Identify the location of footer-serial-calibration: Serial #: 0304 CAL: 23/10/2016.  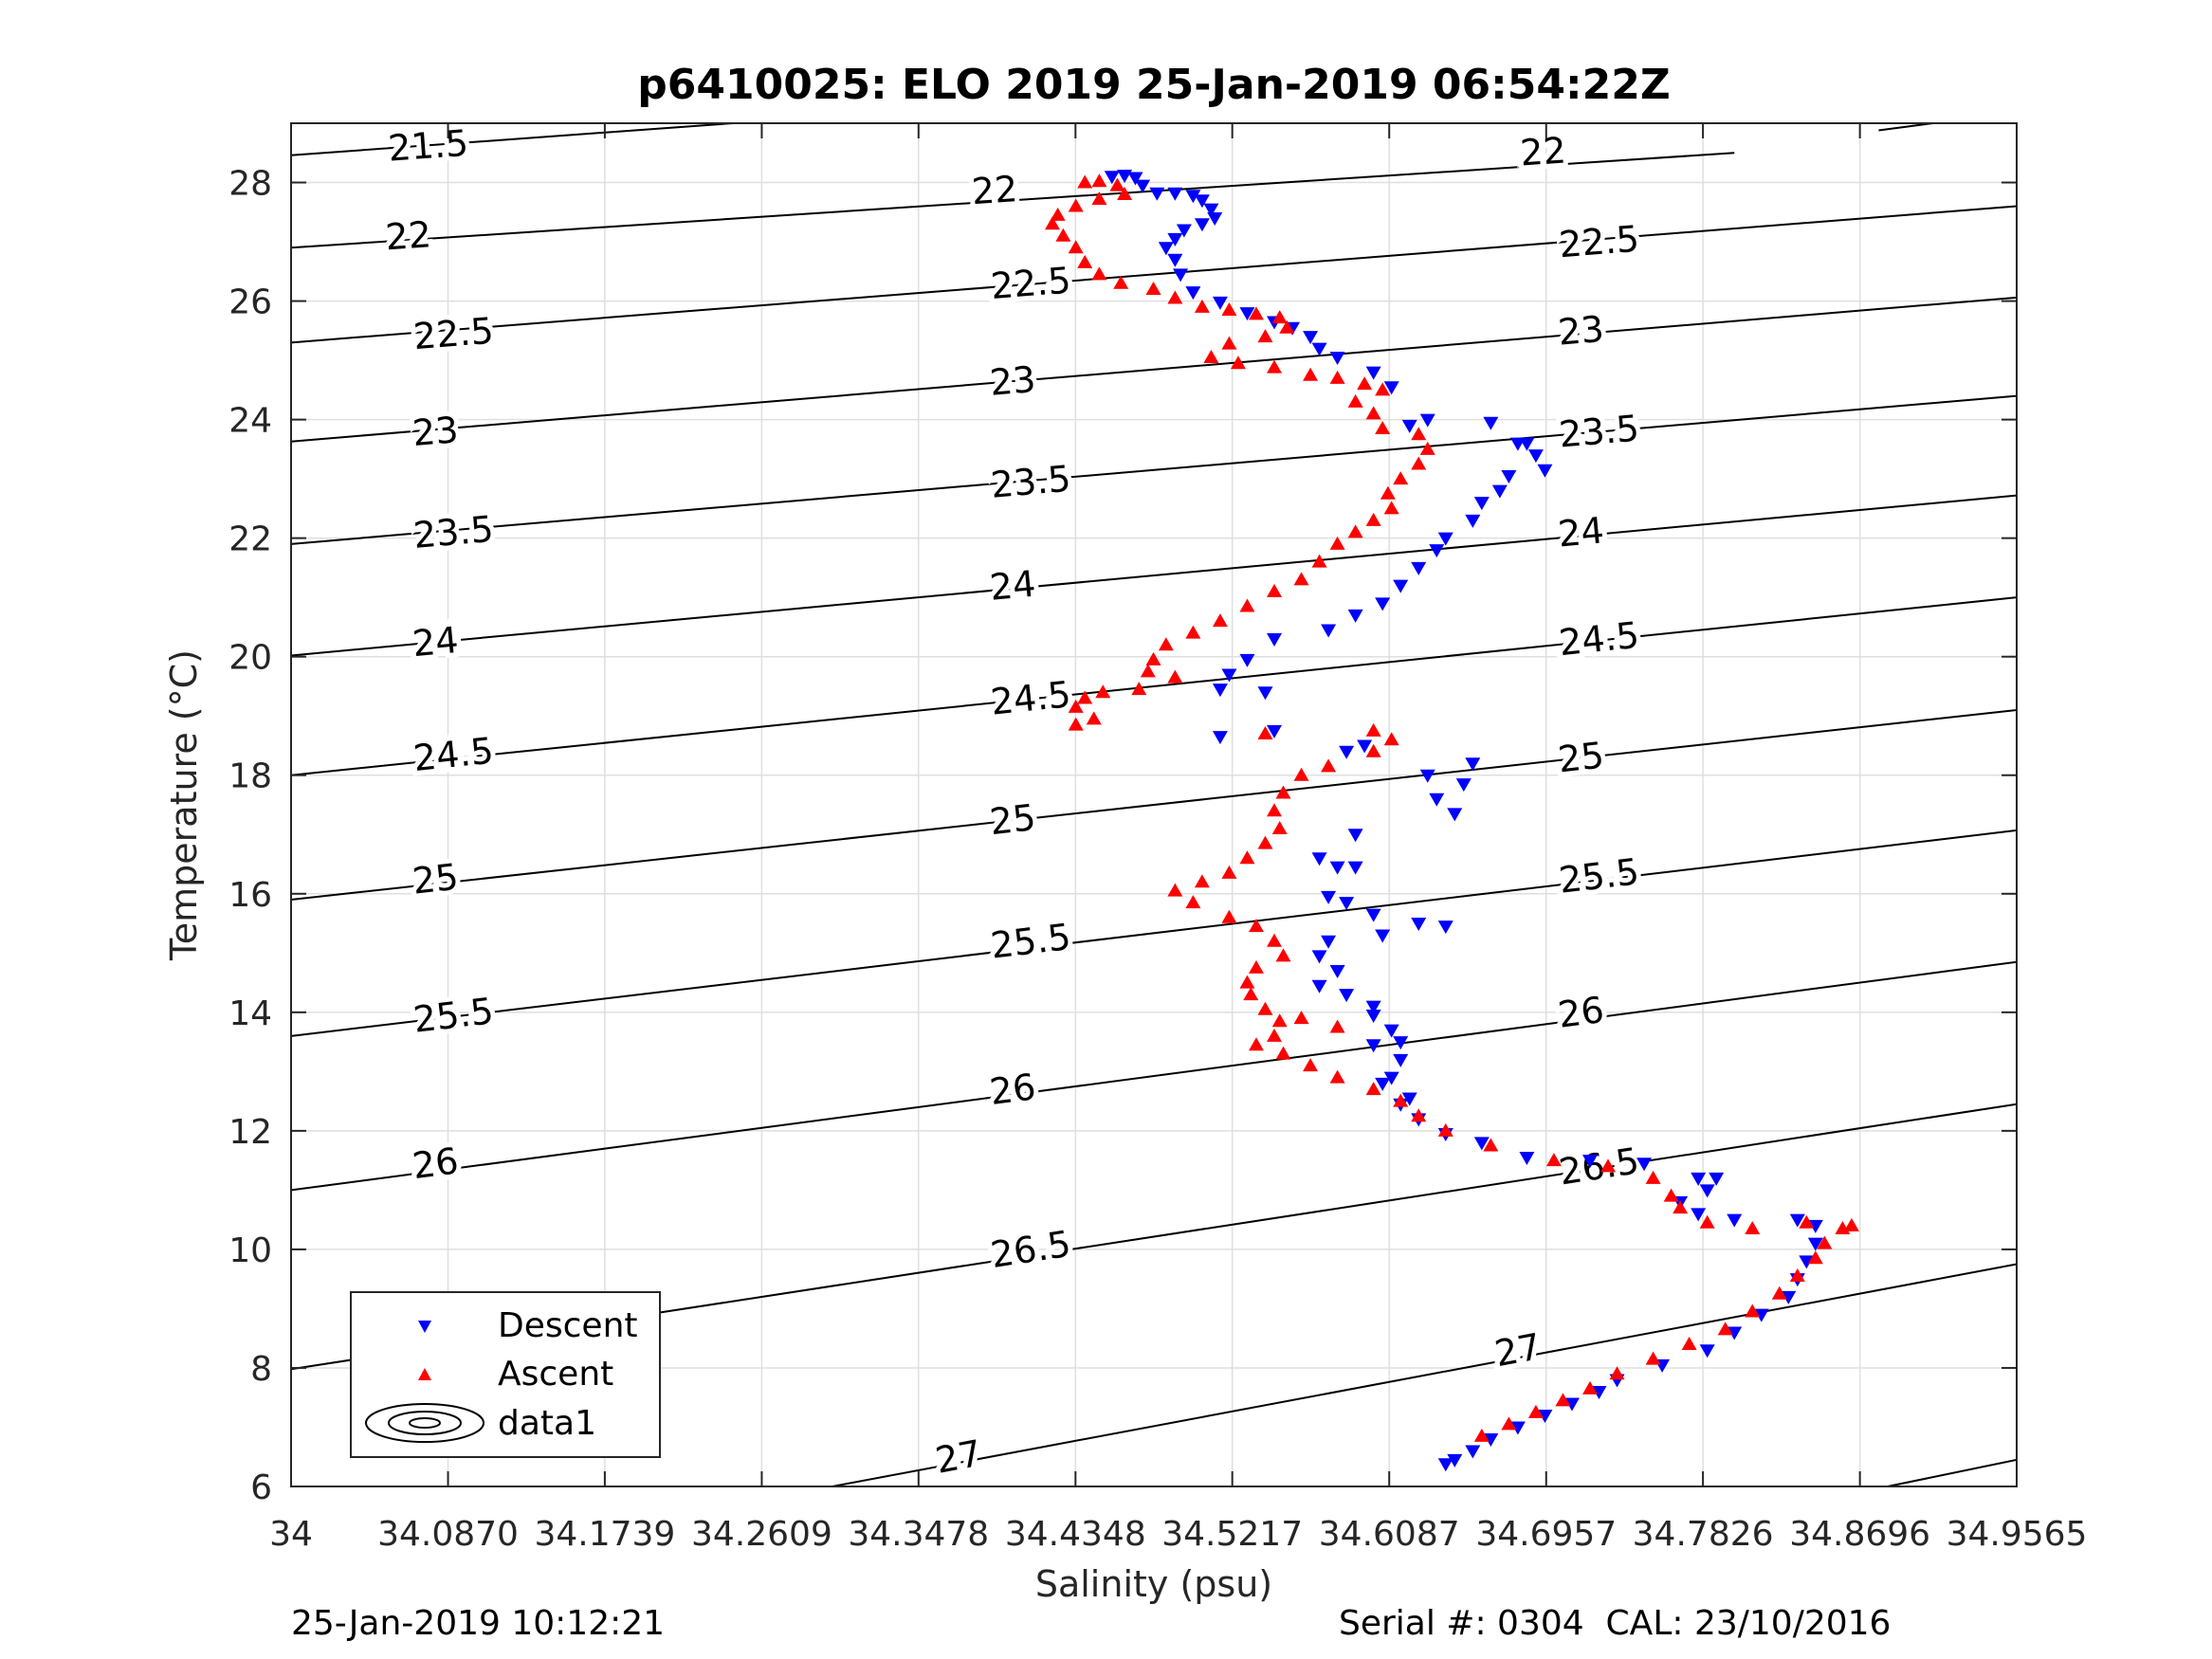
(1615, 1623).